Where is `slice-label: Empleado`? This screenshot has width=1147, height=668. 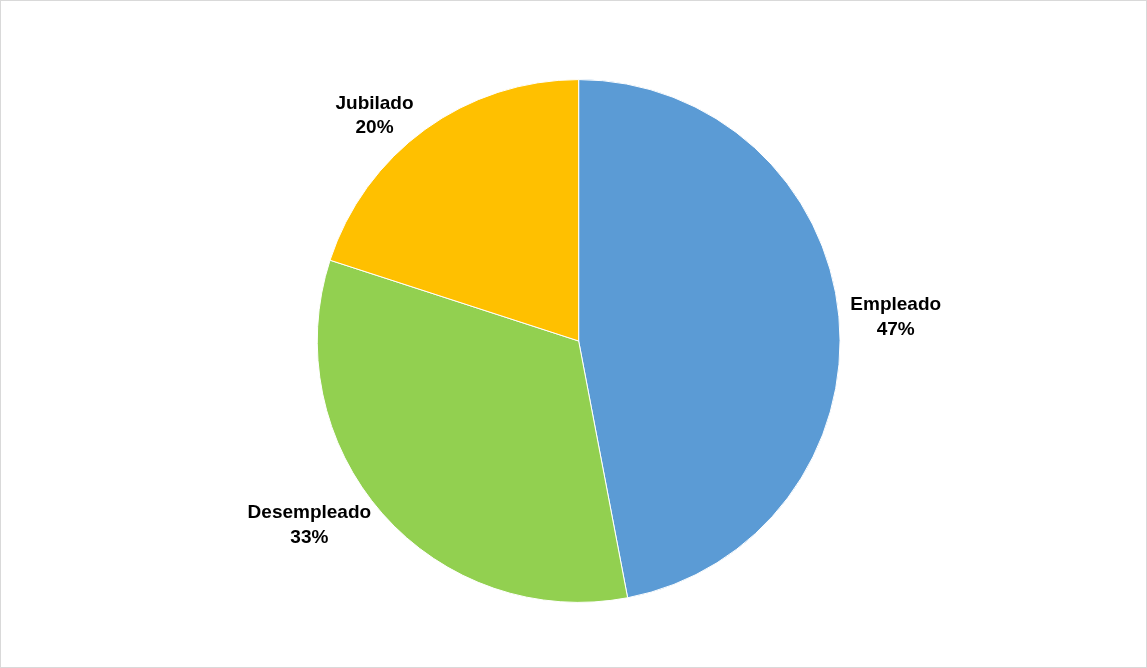 slice-label: Empleado is located at coordinates (896, 304).